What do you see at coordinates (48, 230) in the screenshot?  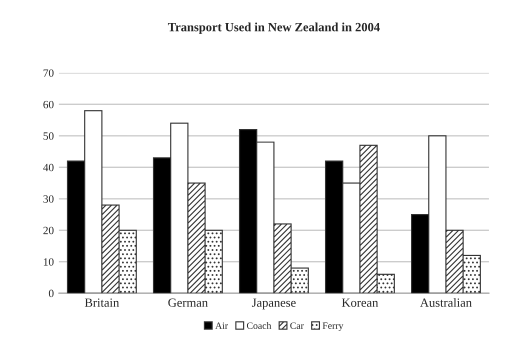 I see `y-tick-label: 20` at bounding box center [48, 230].